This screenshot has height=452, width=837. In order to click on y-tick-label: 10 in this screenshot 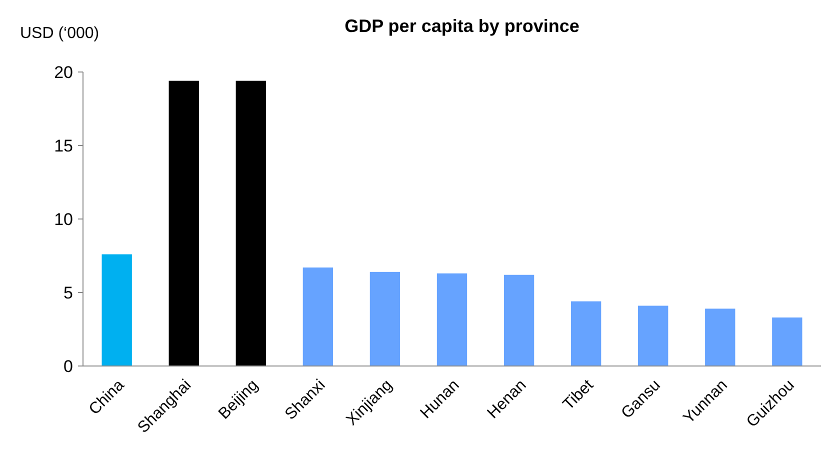, I will do `click(63, 219)`.